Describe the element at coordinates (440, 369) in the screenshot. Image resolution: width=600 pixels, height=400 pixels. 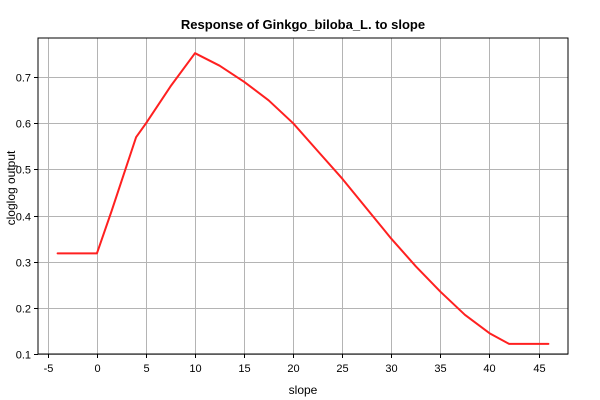
I see `x-tick-label: 35` at that location.